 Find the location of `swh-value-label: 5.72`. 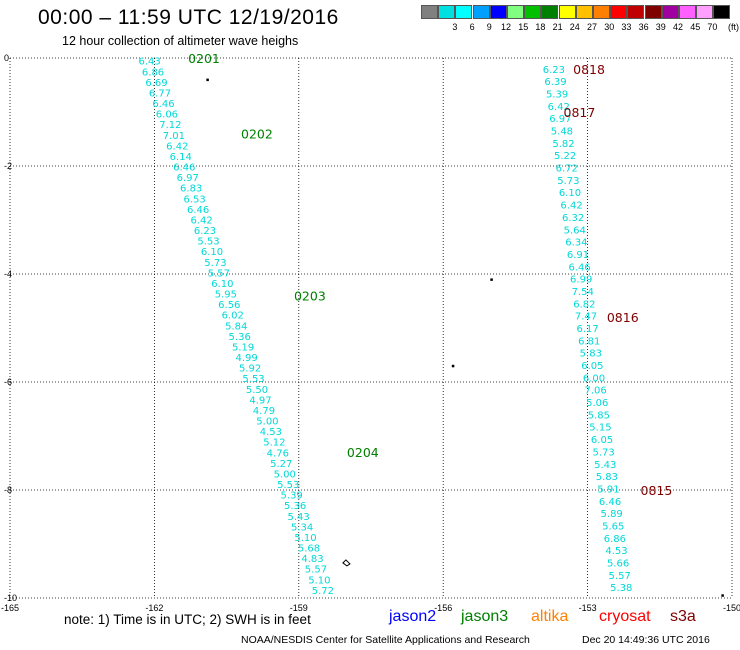

swh-value-label: 5.72 is located at coordinates (323, 591).